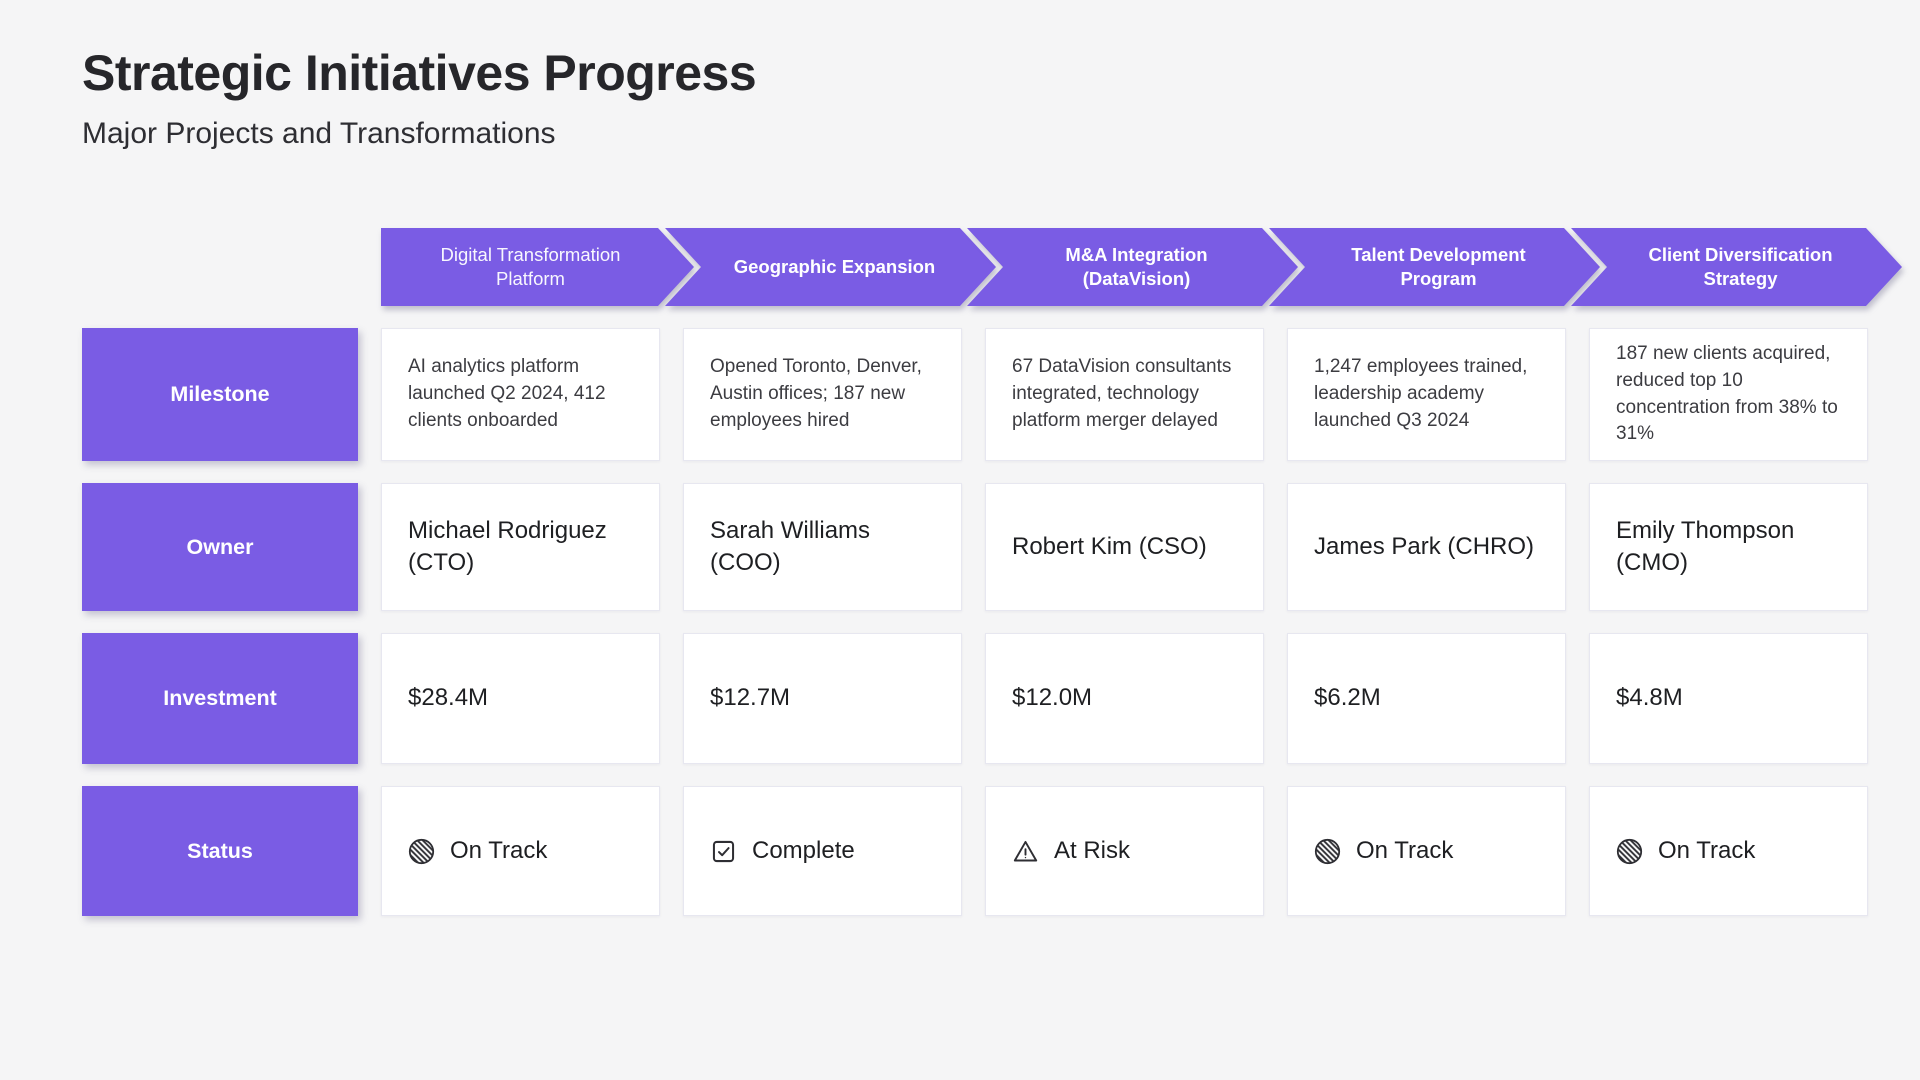 Image resolution: width=1920 pixels, height=1080 pixels. Describe the element at coordinates (790, 546) in the screenshot. I see `owner-text: Sarah Williams (COO)` at that location.